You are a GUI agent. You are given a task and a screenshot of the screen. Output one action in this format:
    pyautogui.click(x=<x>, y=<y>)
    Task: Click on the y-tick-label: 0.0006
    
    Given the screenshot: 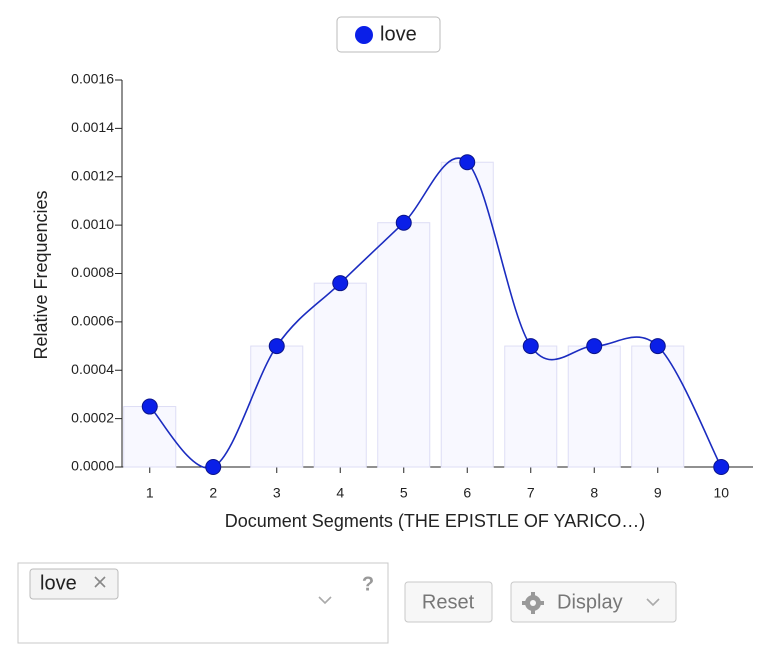 What is the action you would take?
    pyautogui.click(x=92, y=321)
    